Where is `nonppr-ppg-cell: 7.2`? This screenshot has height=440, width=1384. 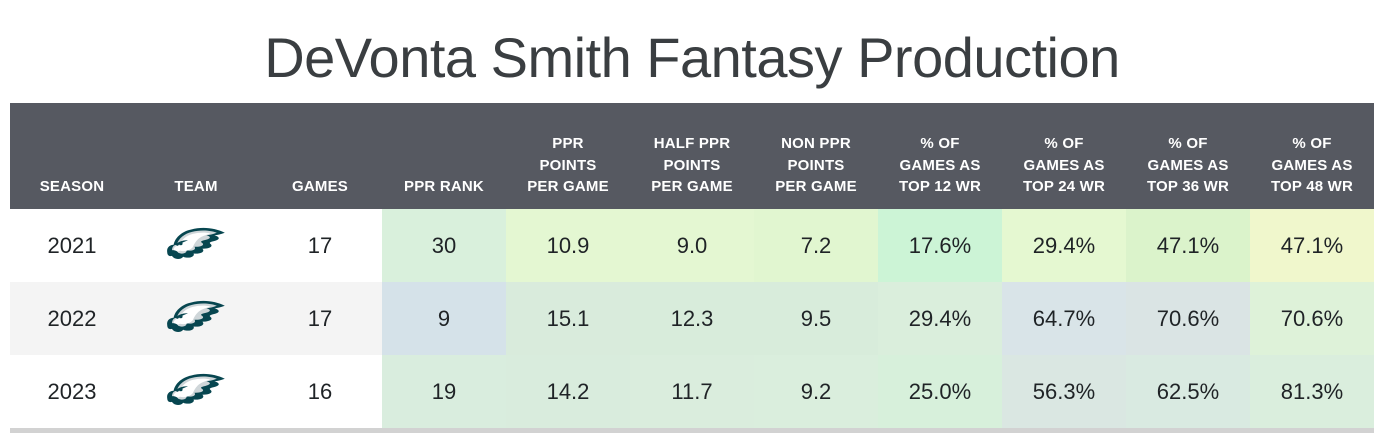
nonppr-ppg-cell: 7.2 is located at coordinates (816, 245).